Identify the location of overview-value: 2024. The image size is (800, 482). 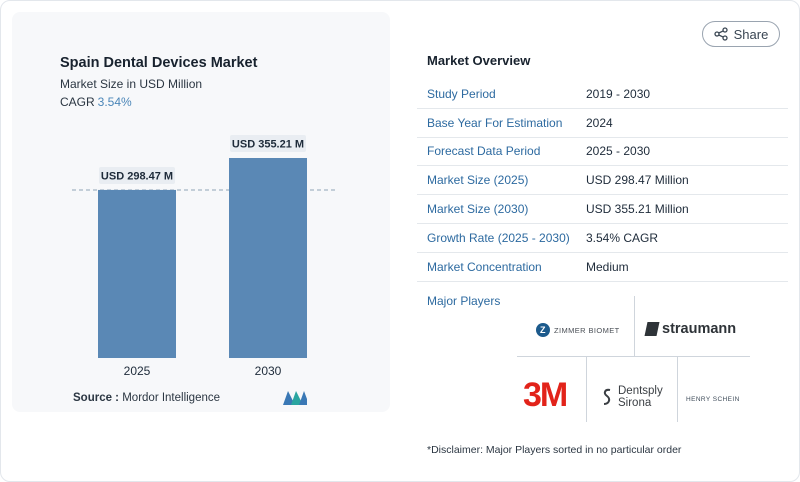
(599, 122).